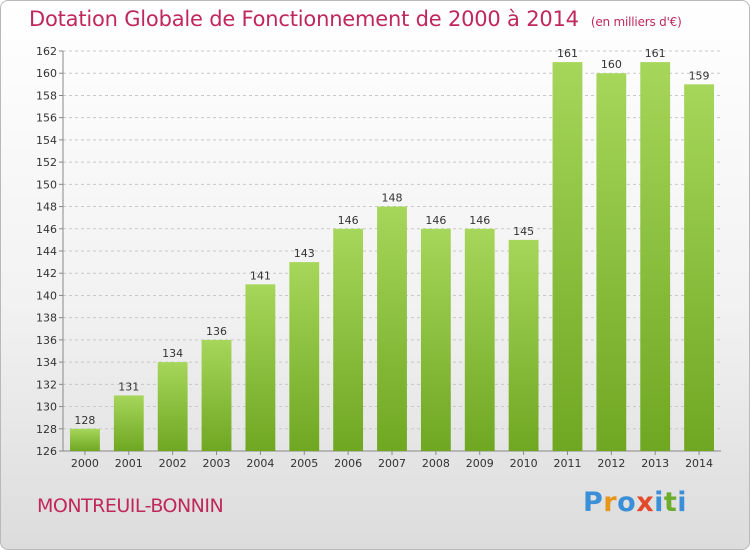  I want to click on x-tick-label: 2006, so click(348, 463).